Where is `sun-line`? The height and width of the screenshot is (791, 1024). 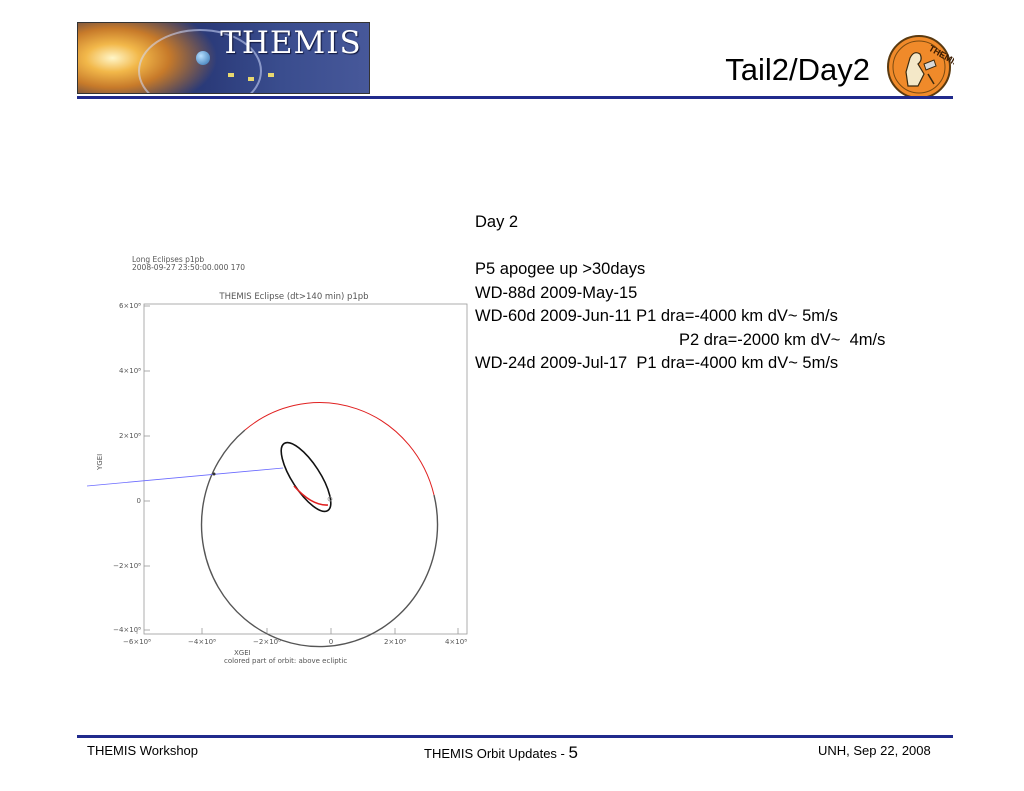 sun-line is located at coordinates (185, 477).